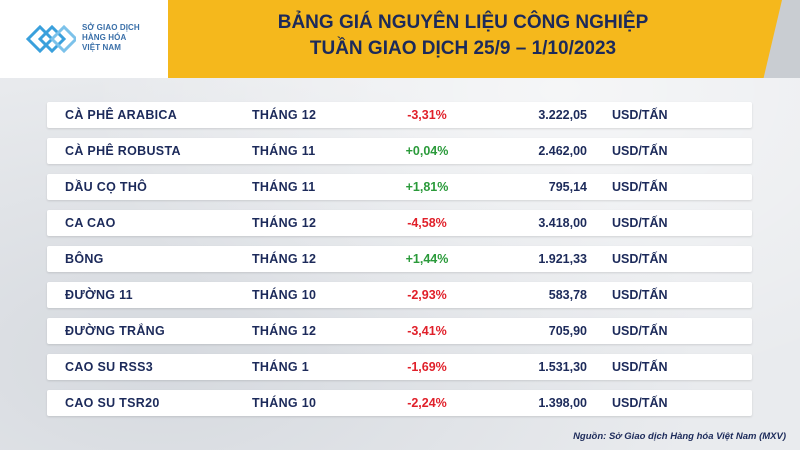 This screenshot has height=450, width=800. Describe the element at coordinates (399, 187) in the screenshot. I see `table-row: DẦU CỌ THÔ THÁNG 11 +1,81% 795,14 USD/TẤN` at that location.